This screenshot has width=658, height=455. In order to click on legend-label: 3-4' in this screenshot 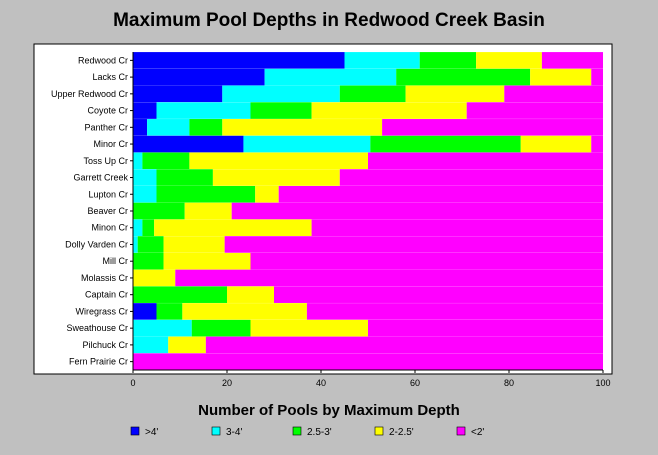, I will do `click(234, 432)`.